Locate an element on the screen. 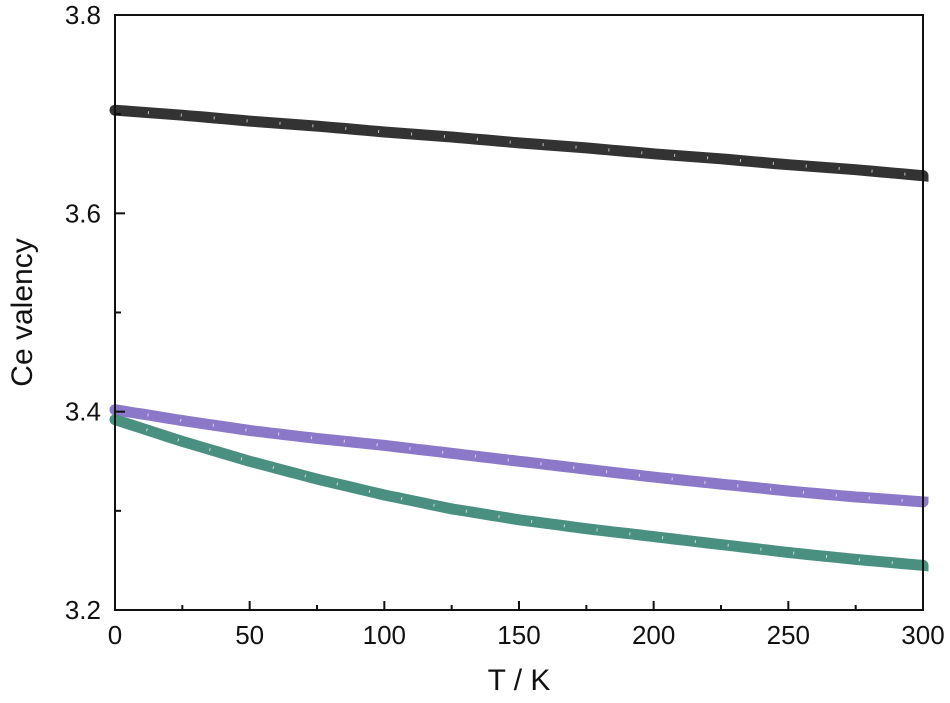 The height and width of the screenshot is (703, 950). x-tick-label: 0 is located at coordinates (115, 635).